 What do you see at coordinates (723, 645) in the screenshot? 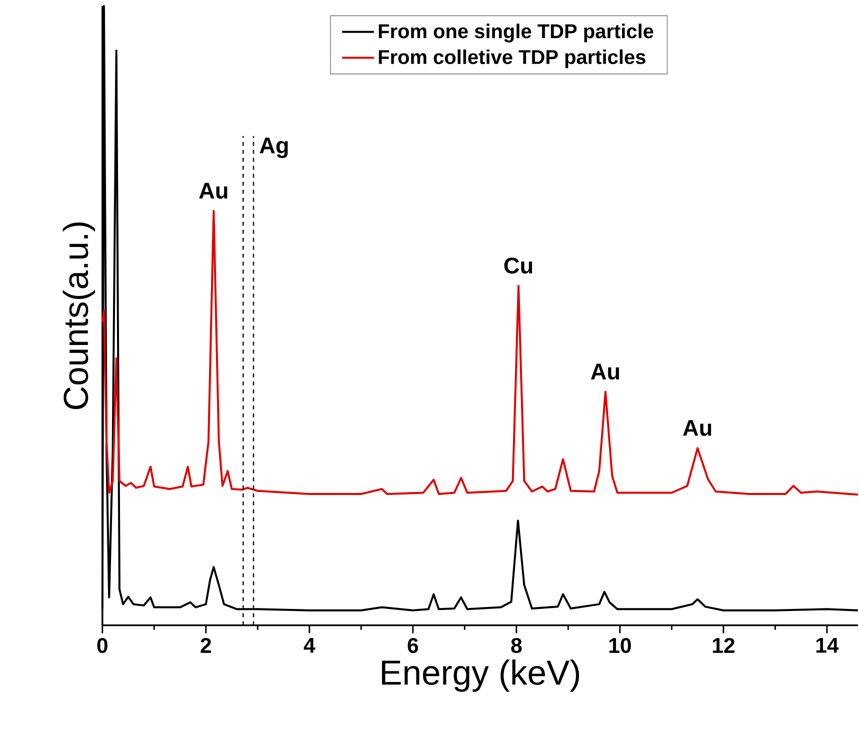
I see `x-tick-label: 12` at bounding box center [723, 645].